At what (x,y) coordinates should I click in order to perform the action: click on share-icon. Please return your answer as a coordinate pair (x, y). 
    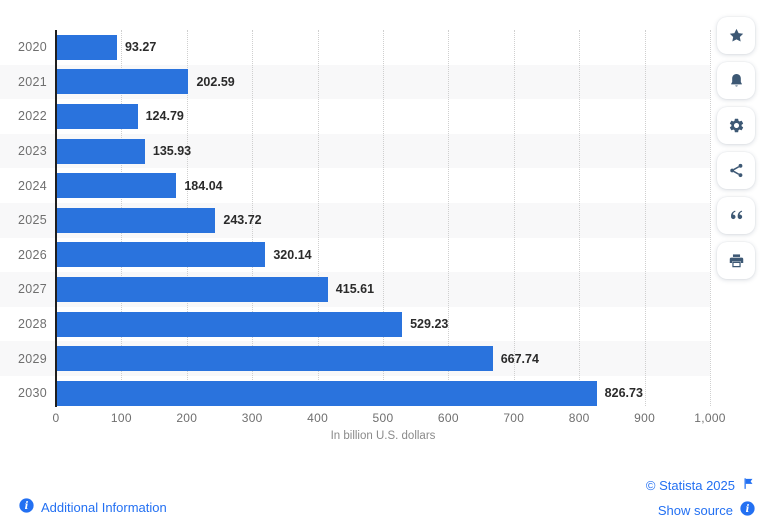
    Looking at the image, I should click on (736, 170).